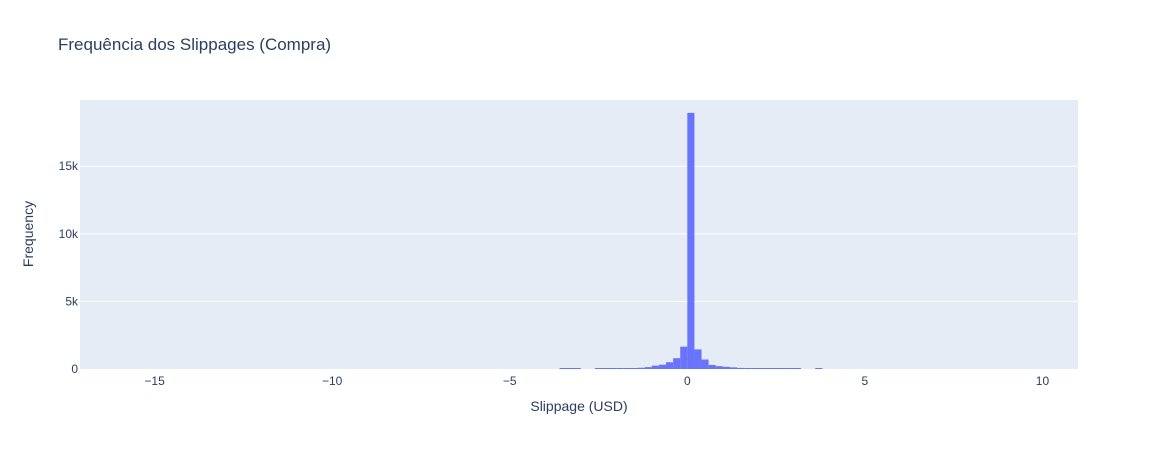  Describe the element at coordinates (69, 234) in the screenshot. I see `y-tick-label: 10k` at that location.